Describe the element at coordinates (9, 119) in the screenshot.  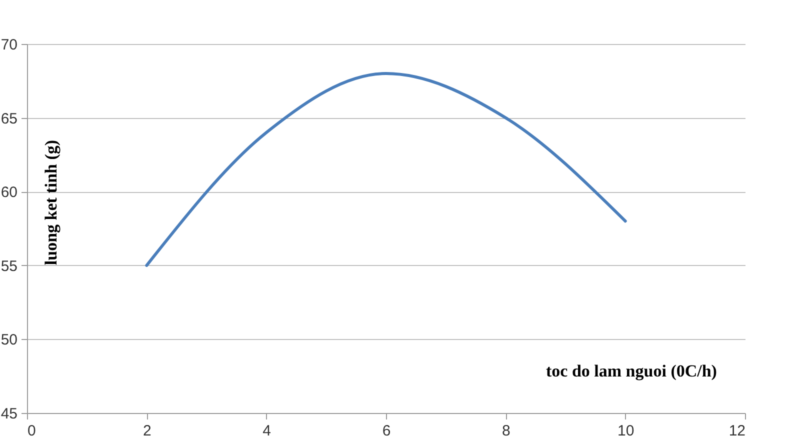
I see `y-tick-label: 65` at that location.